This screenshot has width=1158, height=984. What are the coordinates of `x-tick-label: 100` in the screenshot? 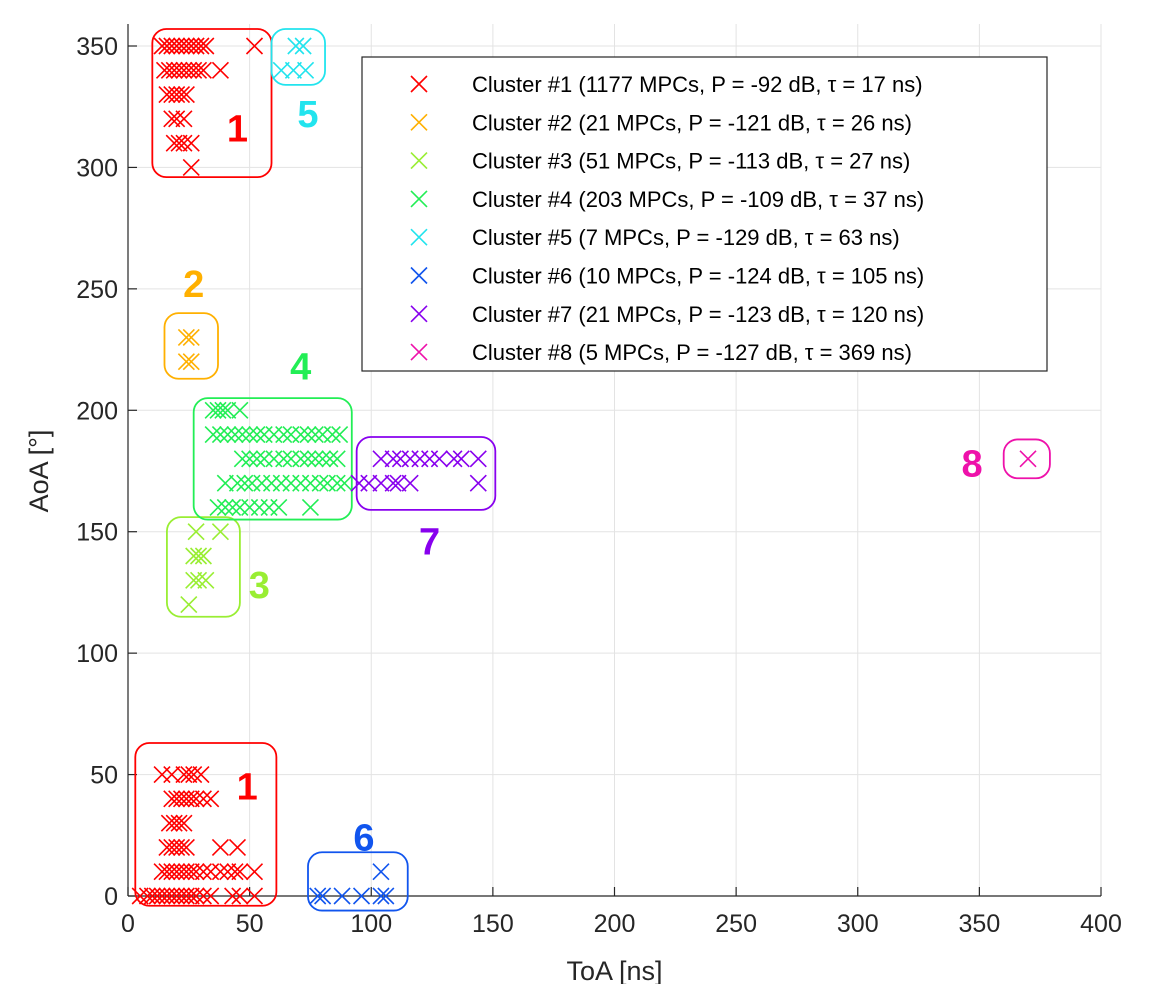 It's located at (371, 924).